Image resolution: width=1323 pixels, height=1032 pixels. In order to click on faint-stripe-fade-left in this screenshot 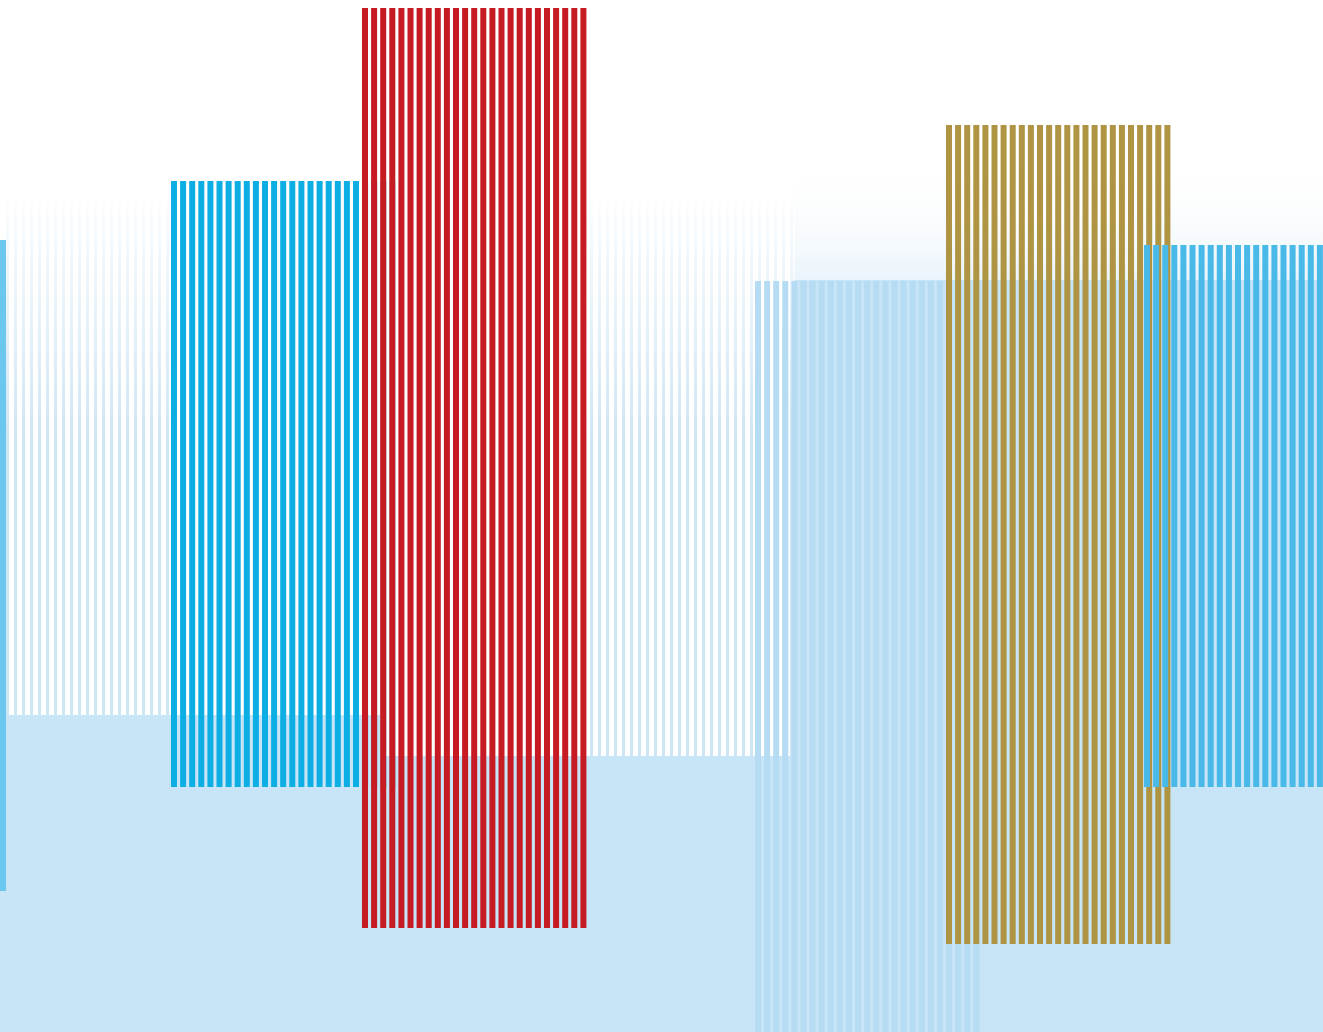, I will do `click(88, 310)`.